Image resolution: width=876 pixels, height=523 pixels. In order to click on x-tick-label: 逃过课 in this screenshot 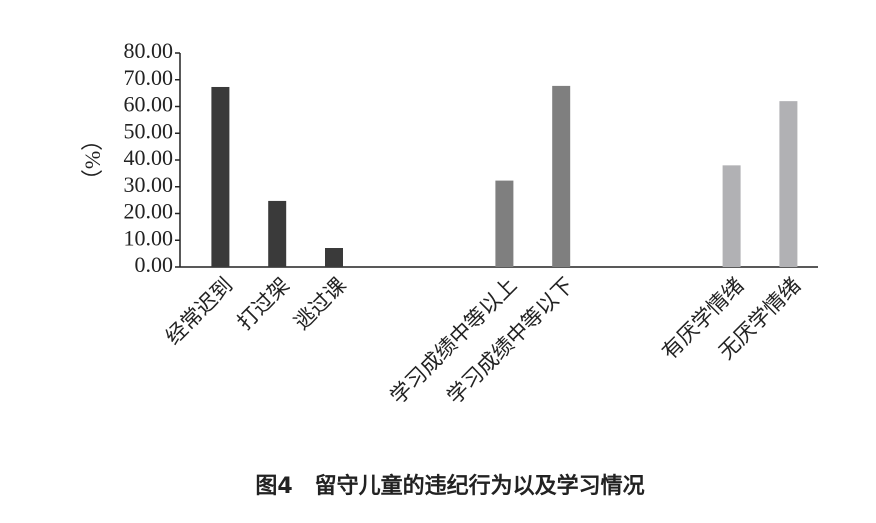, I will do `click(320, 304)`.